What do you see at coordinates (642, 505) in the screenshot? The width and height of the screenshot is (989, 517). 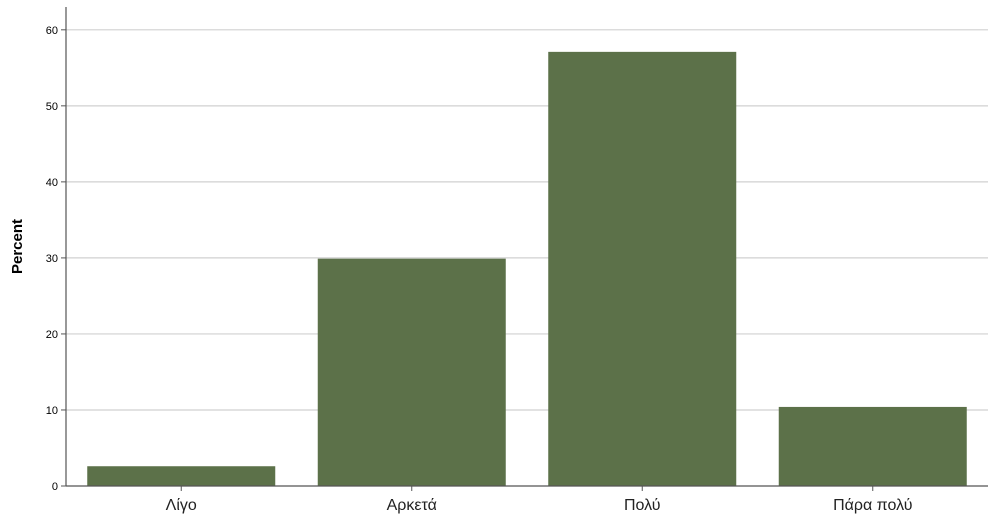 I see `x-category-label: Πολύ` at bounding box center [642, 505].